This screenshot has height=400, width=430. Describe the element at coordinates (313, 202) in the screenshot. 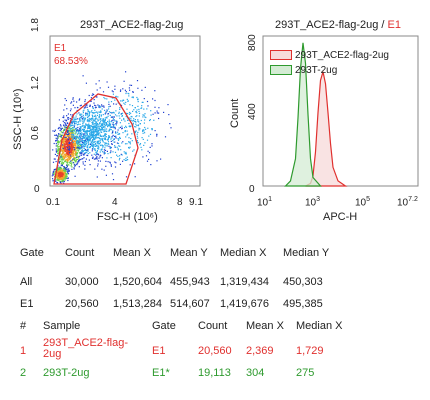

I see `hist-xtick-3: 103` at that location.